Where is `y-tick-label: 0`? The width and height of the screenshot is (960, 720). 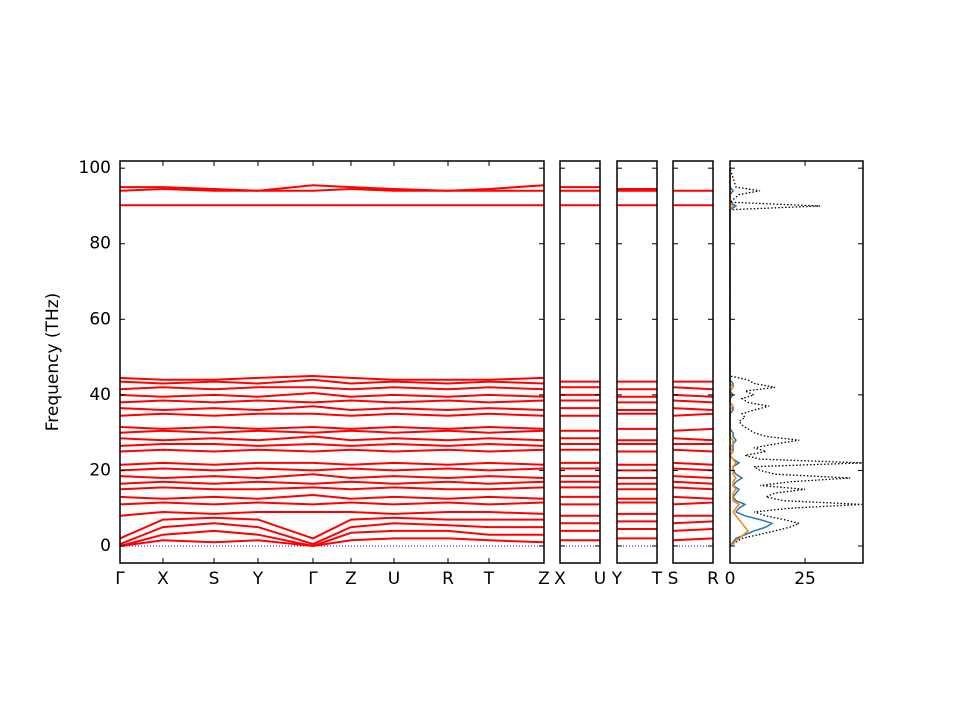
y-tick-label: 0 is located at coordinates (105, 546).